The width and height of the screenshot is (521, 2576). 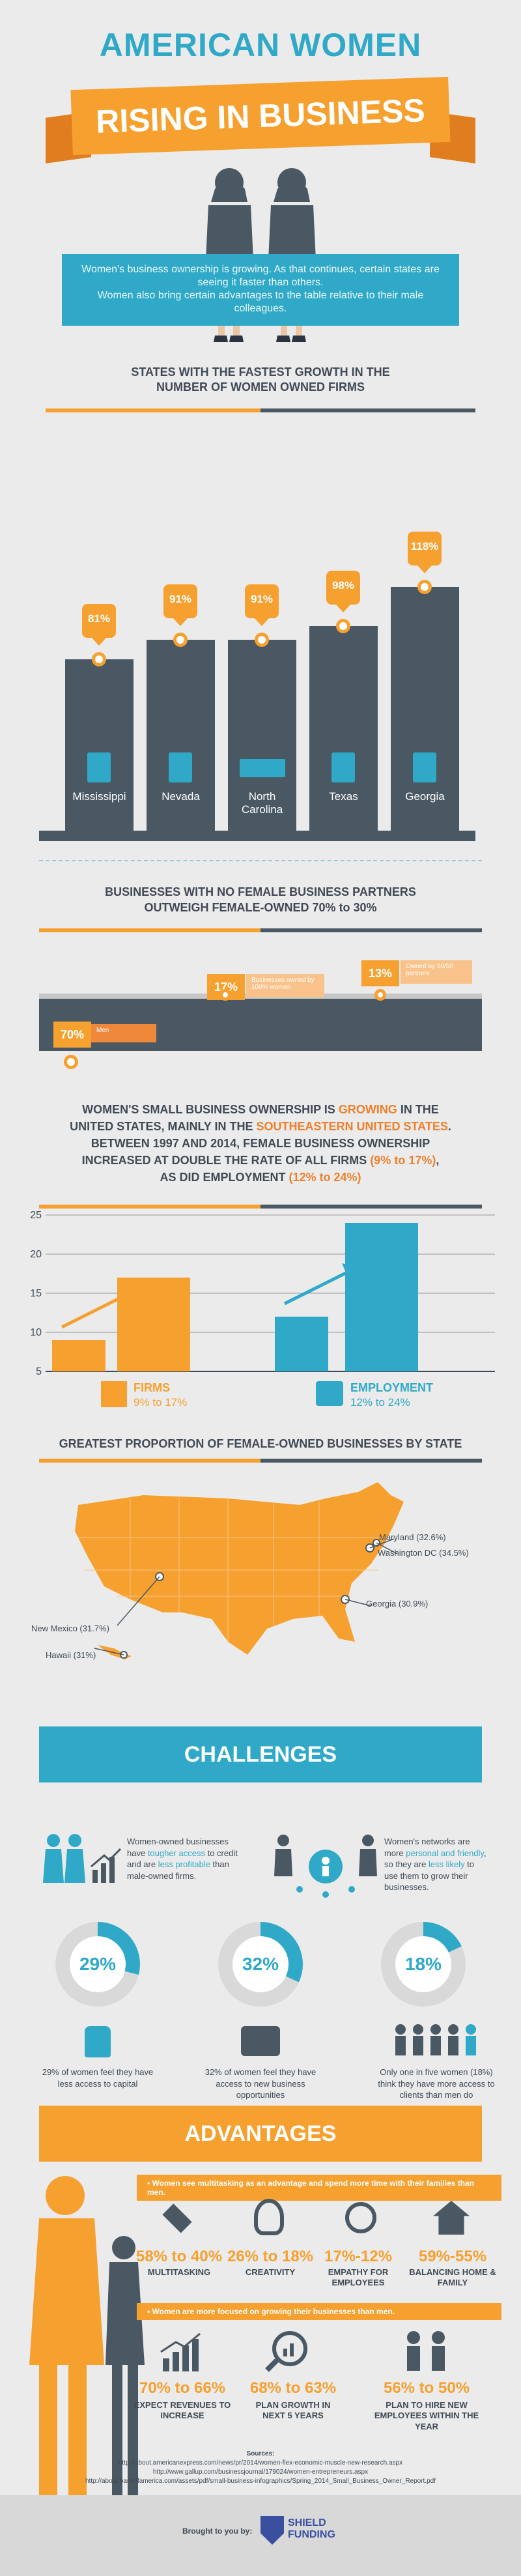 I want to click on bar-employment-2014, so click(x=381, y=1297).